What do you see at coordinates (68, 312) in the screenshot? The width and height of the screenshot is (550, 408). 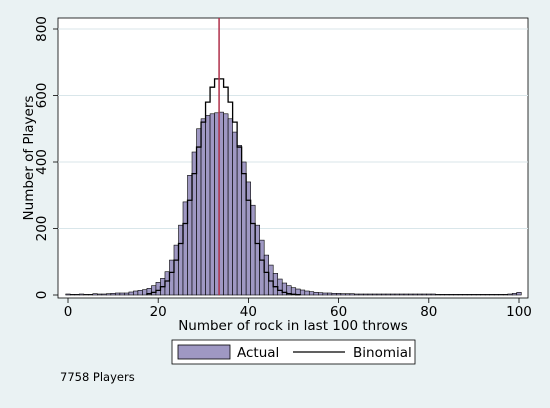 I see `x-tick-label: 0` at bounding box center [68, 312].